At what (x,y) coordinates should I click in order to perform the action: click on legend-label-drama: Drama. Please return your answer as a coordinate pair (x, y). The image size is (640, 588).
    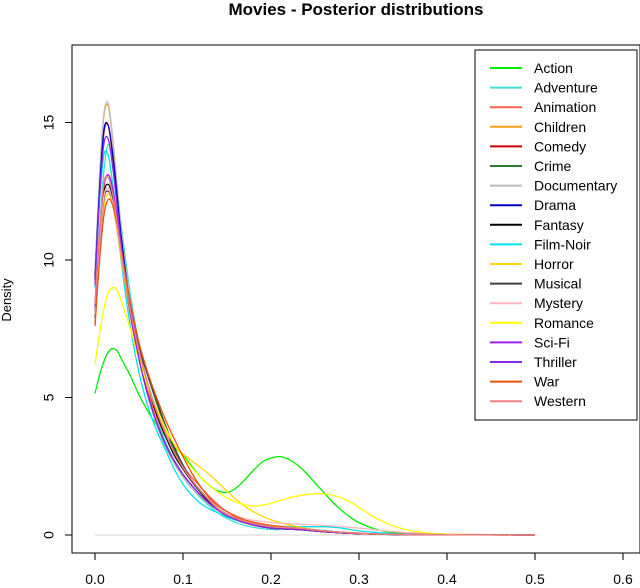
    Looking at the image, I should click on (555, 205).